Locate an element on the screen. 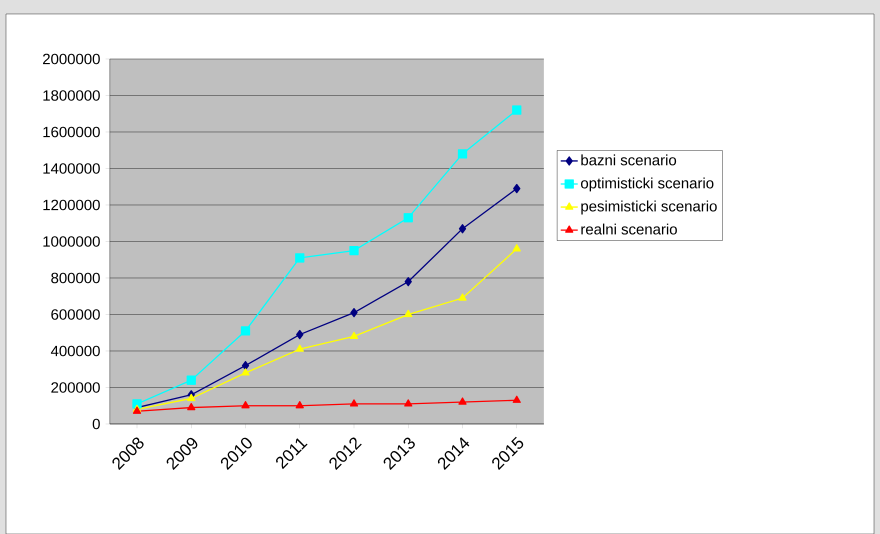  y-tick-label: 1400000 is located at coordinates (71, 168).